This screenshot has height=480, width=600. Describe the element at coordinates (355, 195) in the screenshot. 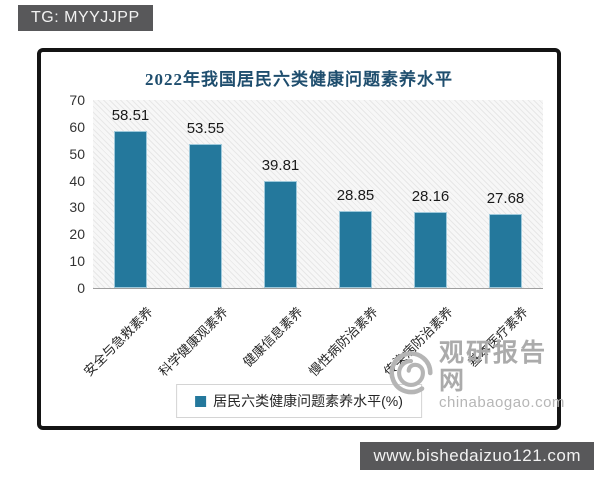

I see `bar-value-label: 28.85` at that location.